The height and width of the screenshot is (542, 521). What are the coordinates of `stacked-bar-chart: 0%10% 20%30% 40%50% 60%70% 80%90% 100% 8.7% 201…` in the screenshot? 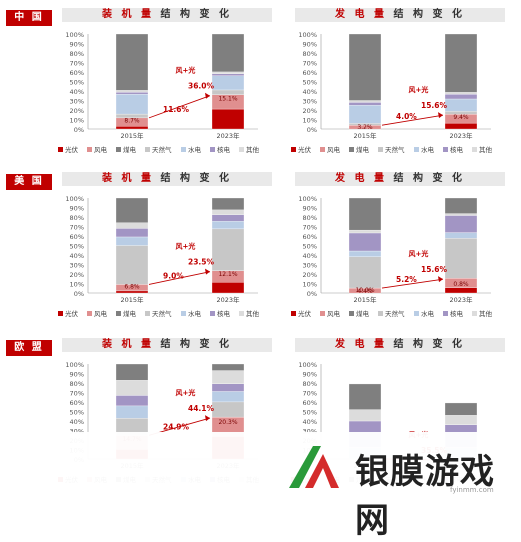 It's located at (159, 92).